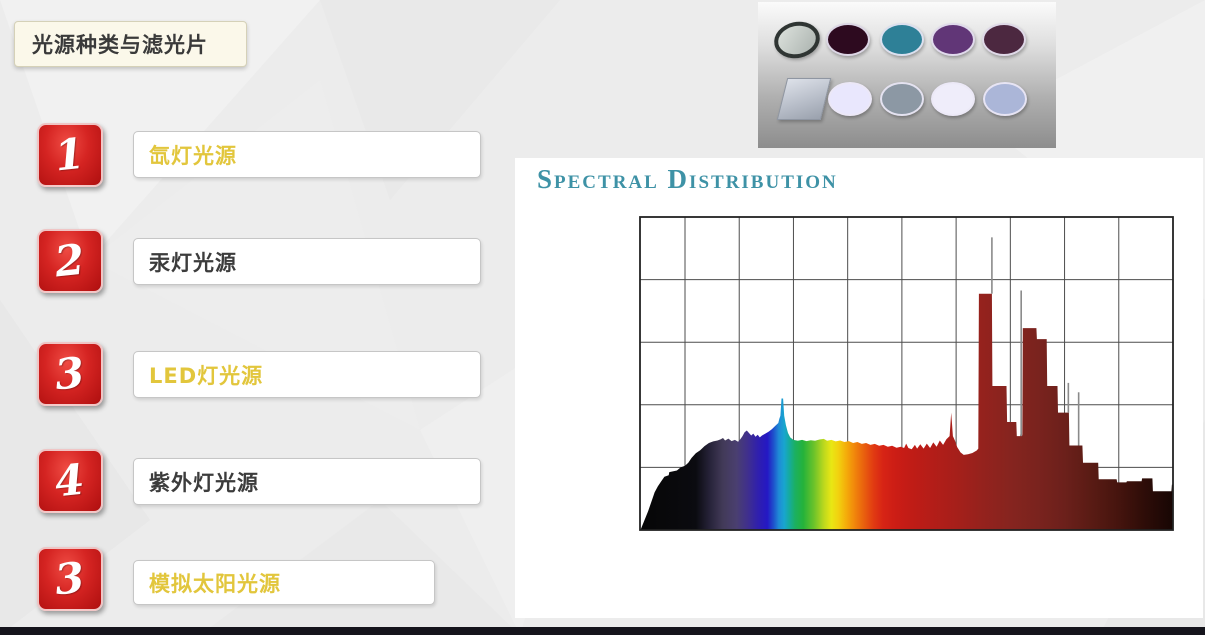  Describe the element at coordinates (204, 482) in the screenshot. I see `list-item-label: 紫外灯光源` at that location.